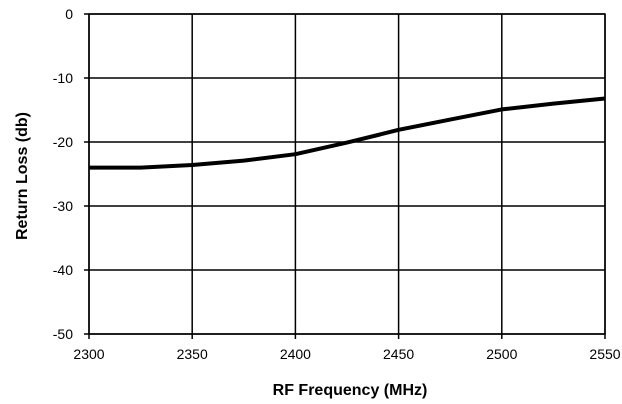 Image resolution: width=622 pixels, height=404 pixels. What do you see at coordinates (604, 354) in the screenshot?
I see `x-tick-label: 2550` at bounding box center [604, 354].